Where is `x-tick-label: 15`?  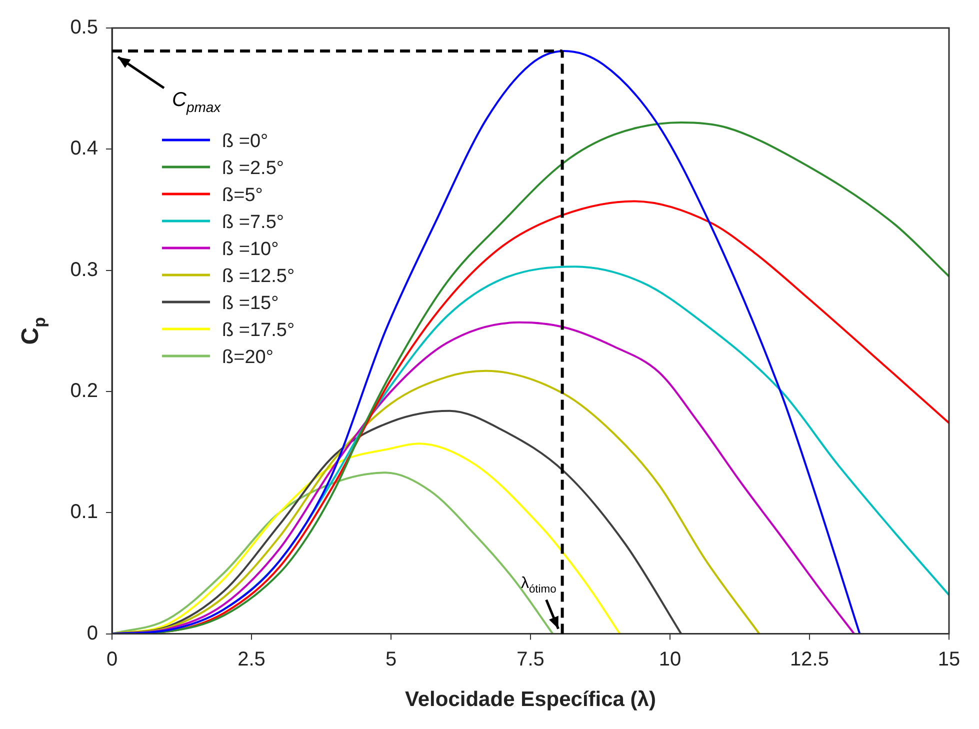
x-tick-label: 15 is located at coordinates (949, 659).